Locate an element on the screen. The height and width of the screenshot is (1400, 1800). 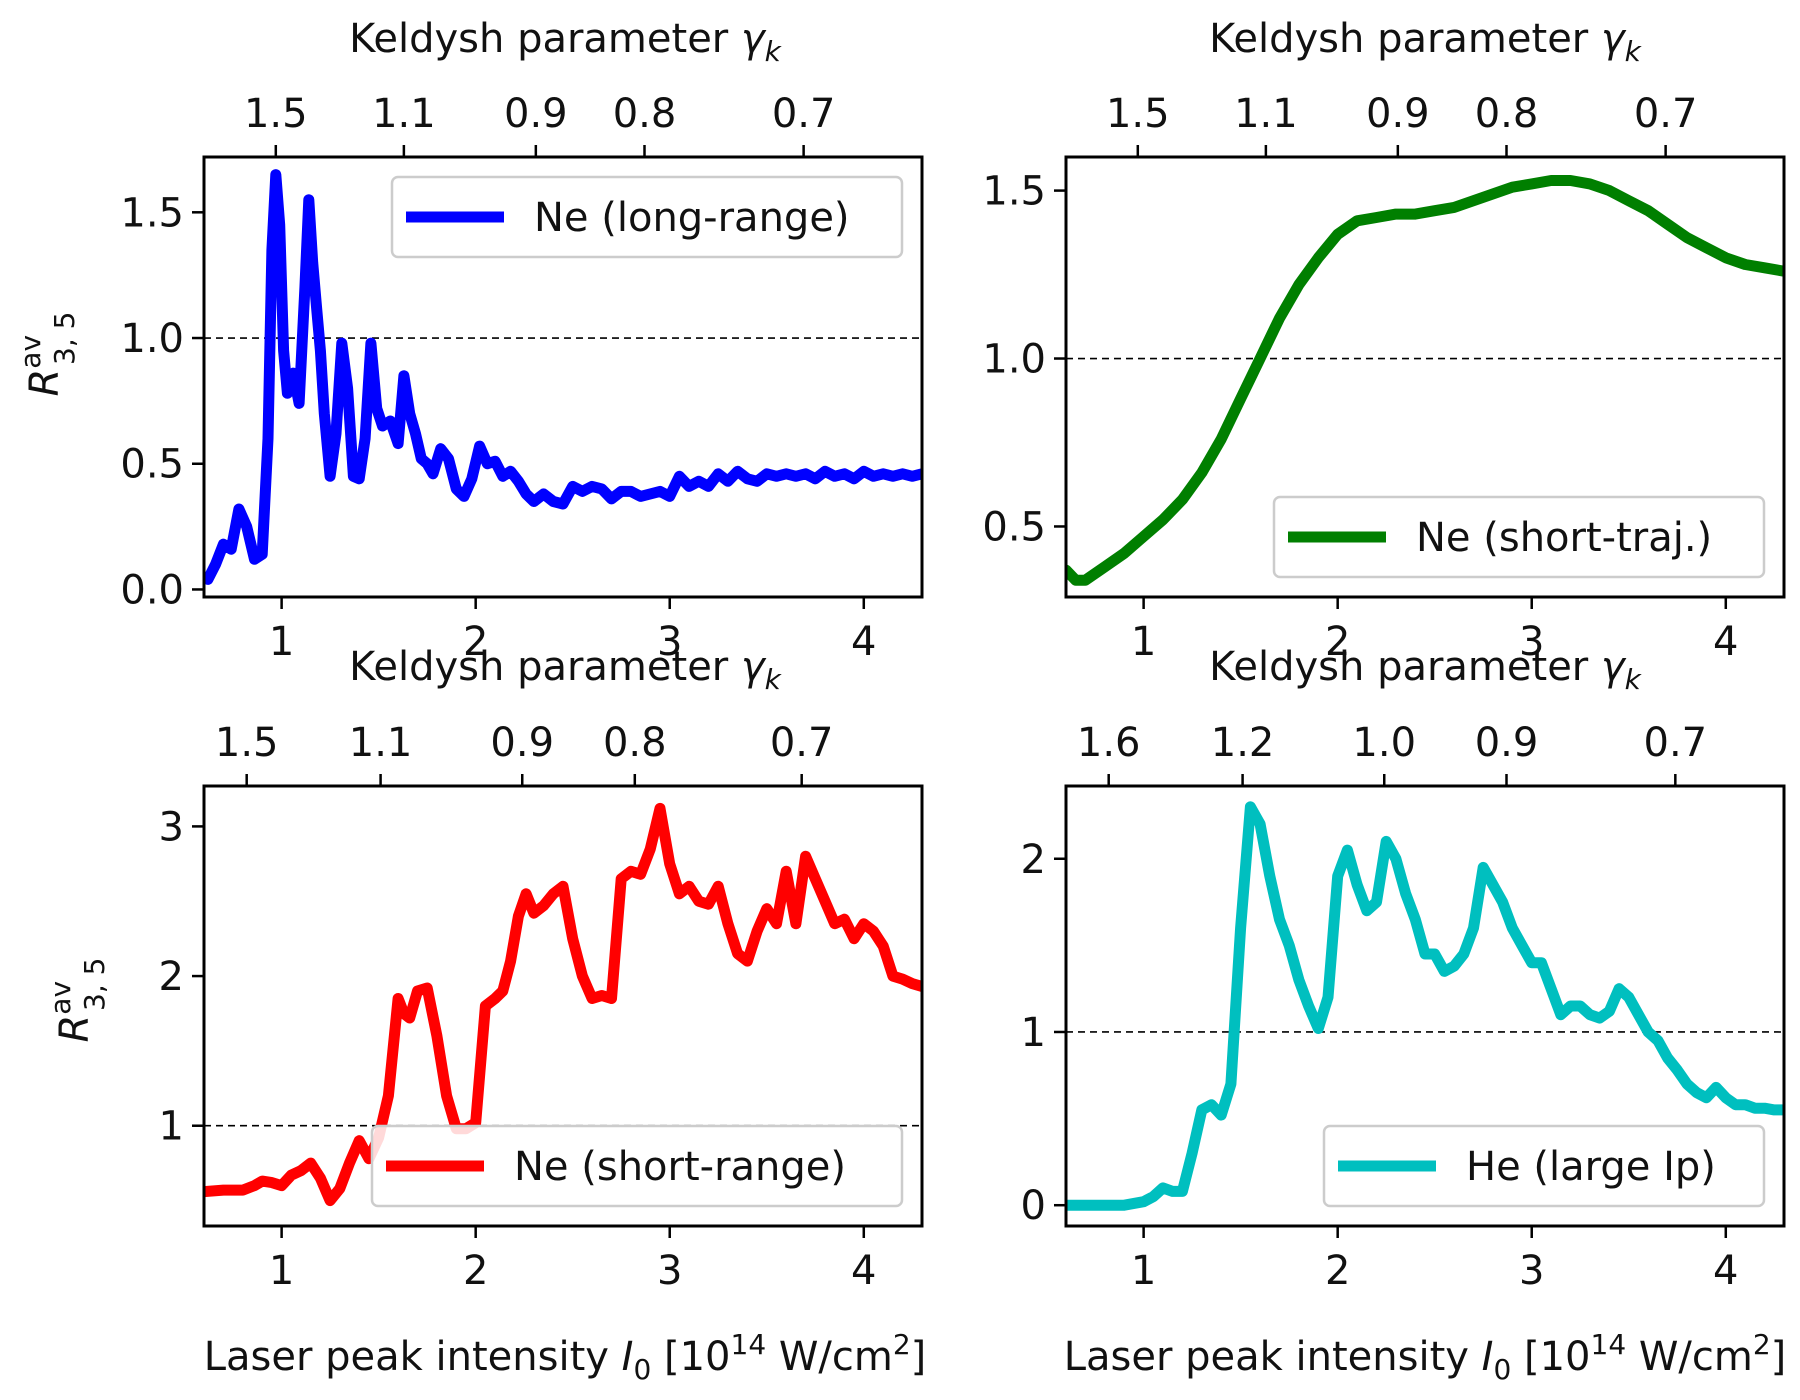
legend: Ne (short-range) is located at coordinates (637, 1166).